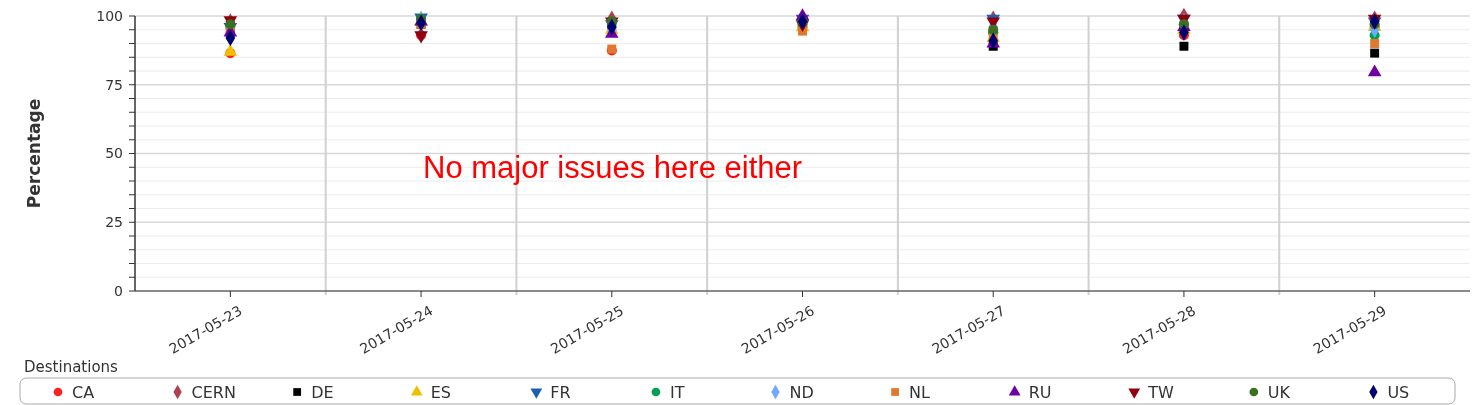  Describe the element at coordinates (109, 15) in the screenshot. I see `y-tick-label: 100` at that location.